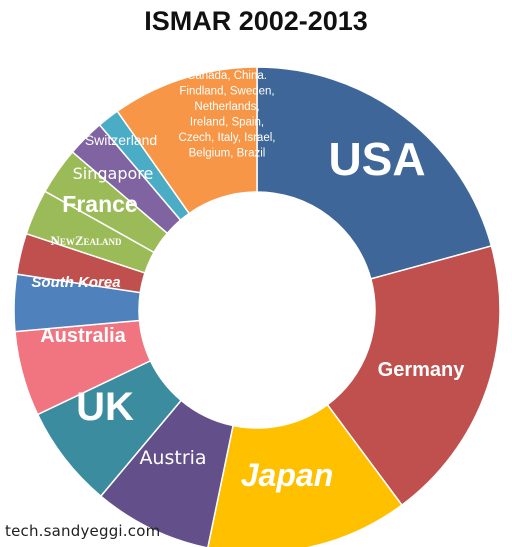 Image resolution: width=512 pixels, height=547 pixels. I want to click on slice-label-australia: Australia, so click(83, 336).